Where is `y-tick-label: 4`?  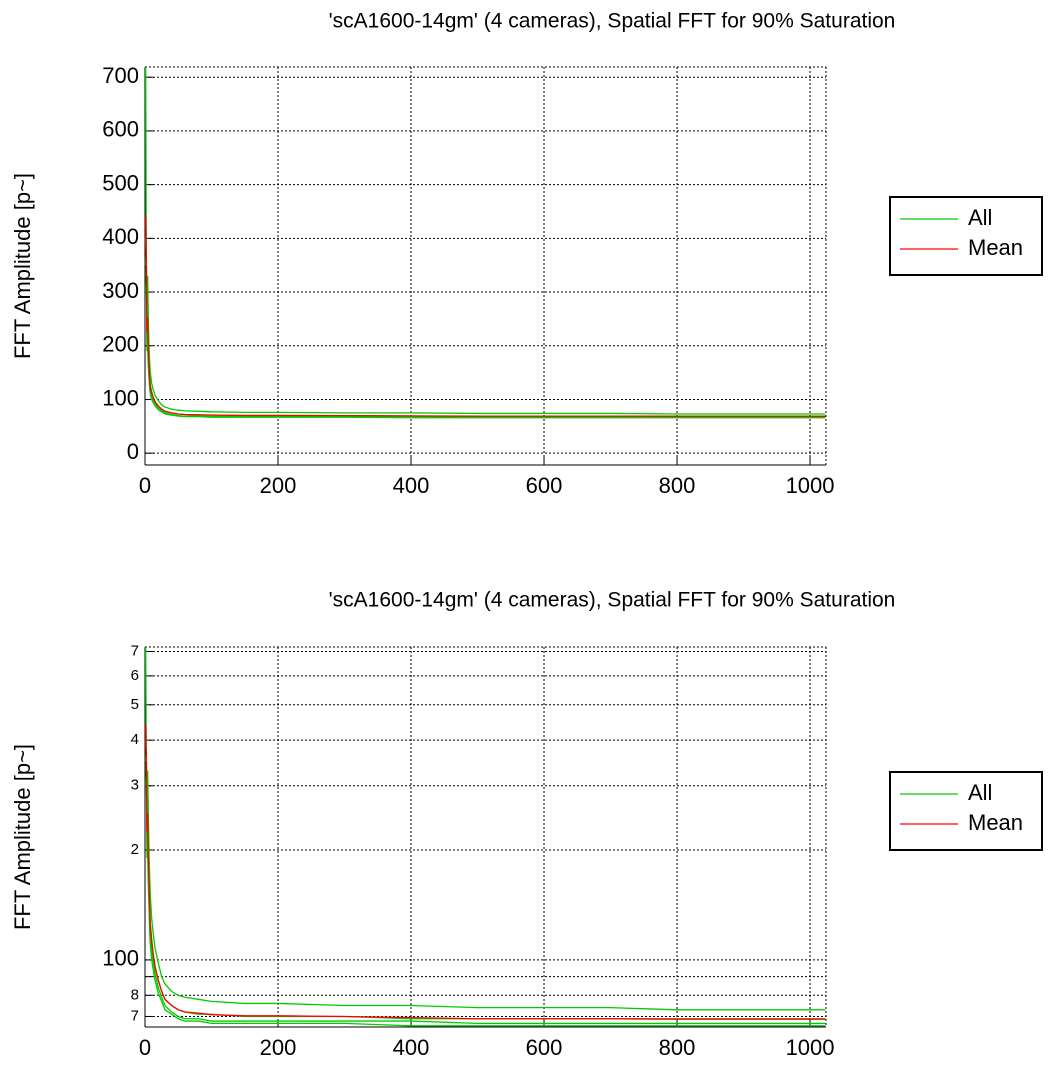 y-tick-label: 4 is located at coordinates (135, 739).